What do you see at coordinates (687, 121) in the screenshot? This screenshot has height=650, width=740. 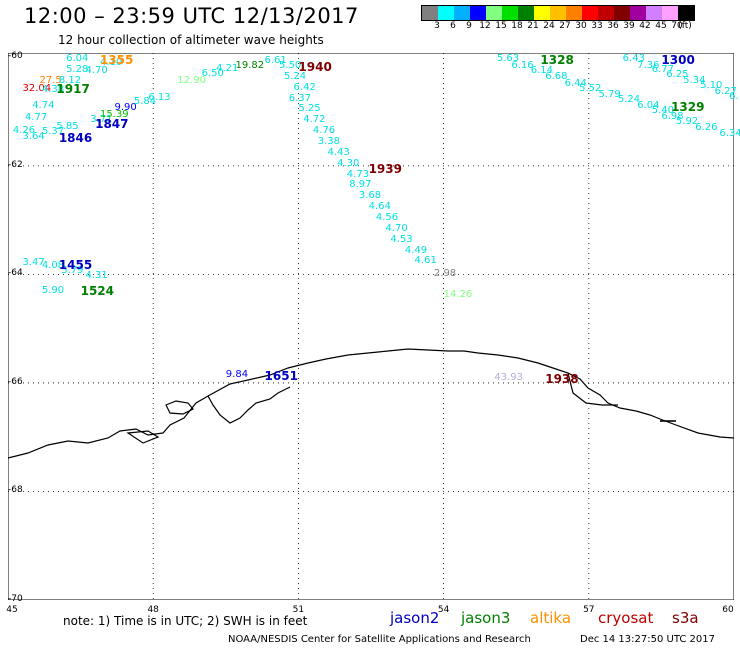 I see `swh-value: 5.92` at bounding box center [687, 121].